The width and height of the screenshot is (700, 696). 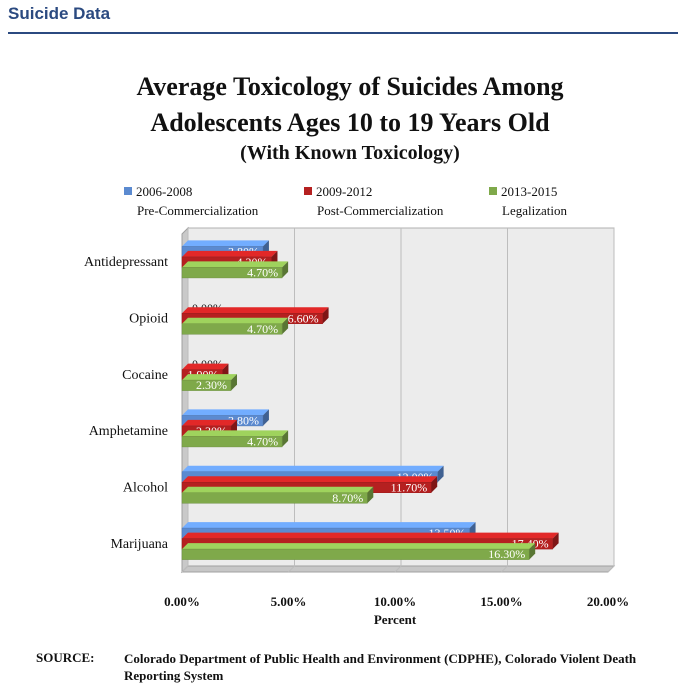 I want to click on legend-item-2009-2012: 2009-2012 Post-Commercialization, so click(x=373, y=201).